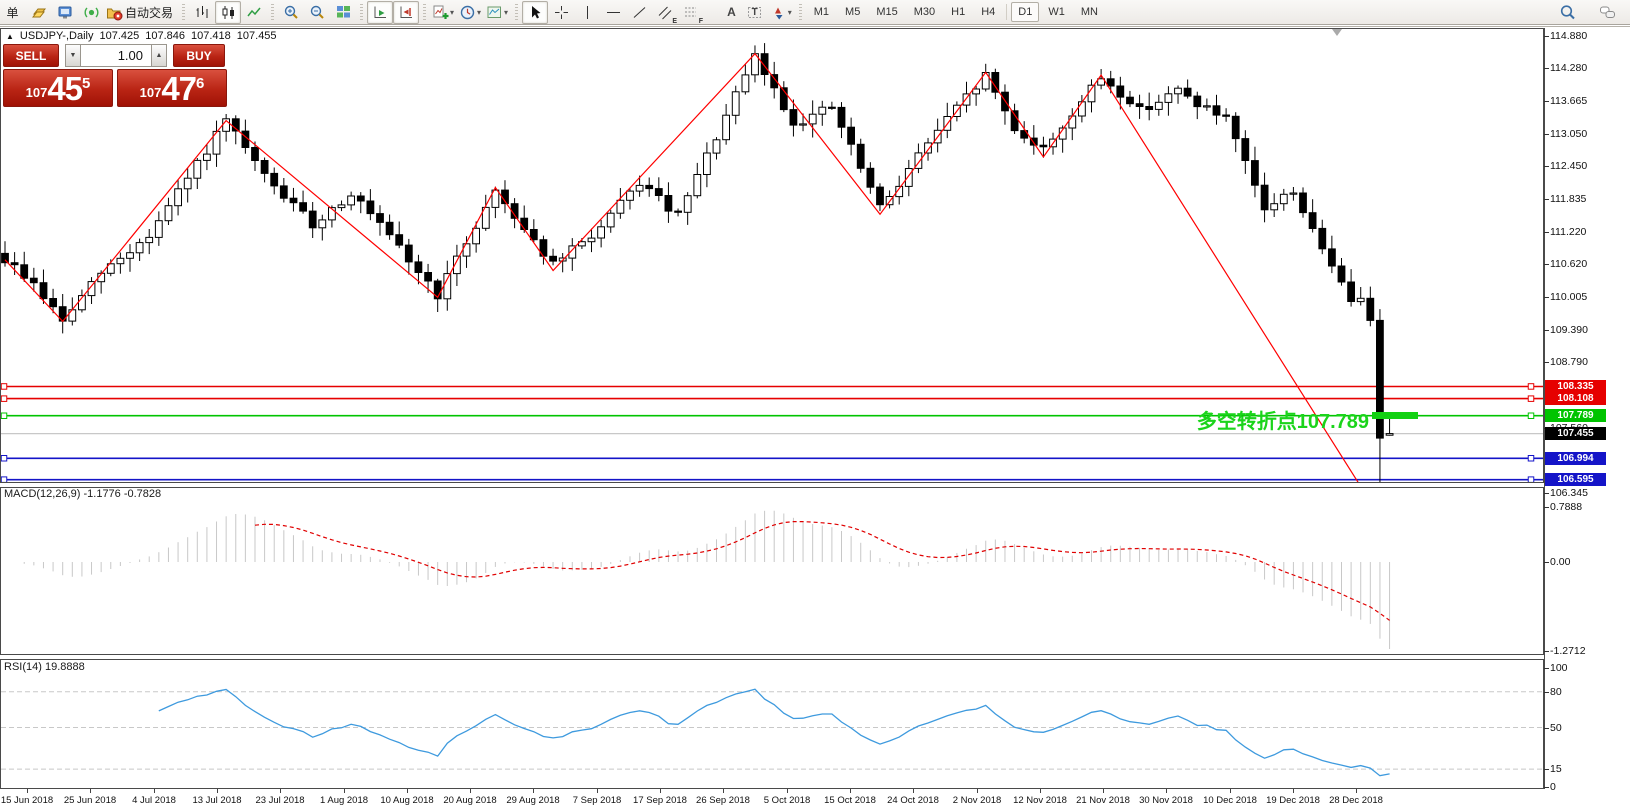  Describe the element at coordinates (723, 12) in the screenshot. I see `text-button: A` at that location.